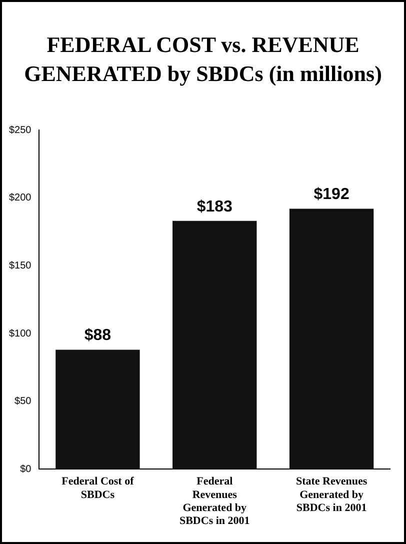 The image size is (406, 544). I want to click on y-tick-label: $150, so click(20, 266).